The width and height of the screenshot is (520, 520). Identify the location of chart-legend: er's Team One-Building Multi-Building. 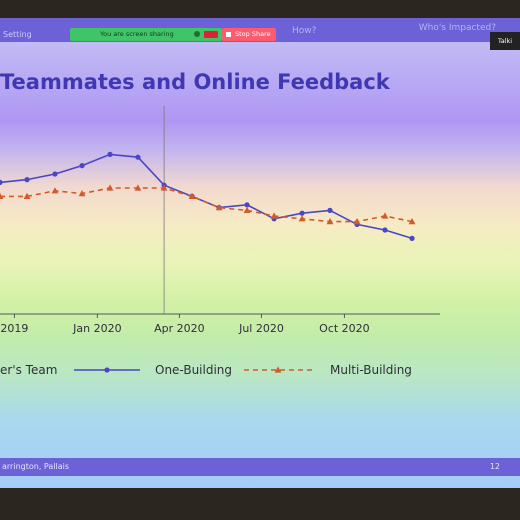
(206, 370).